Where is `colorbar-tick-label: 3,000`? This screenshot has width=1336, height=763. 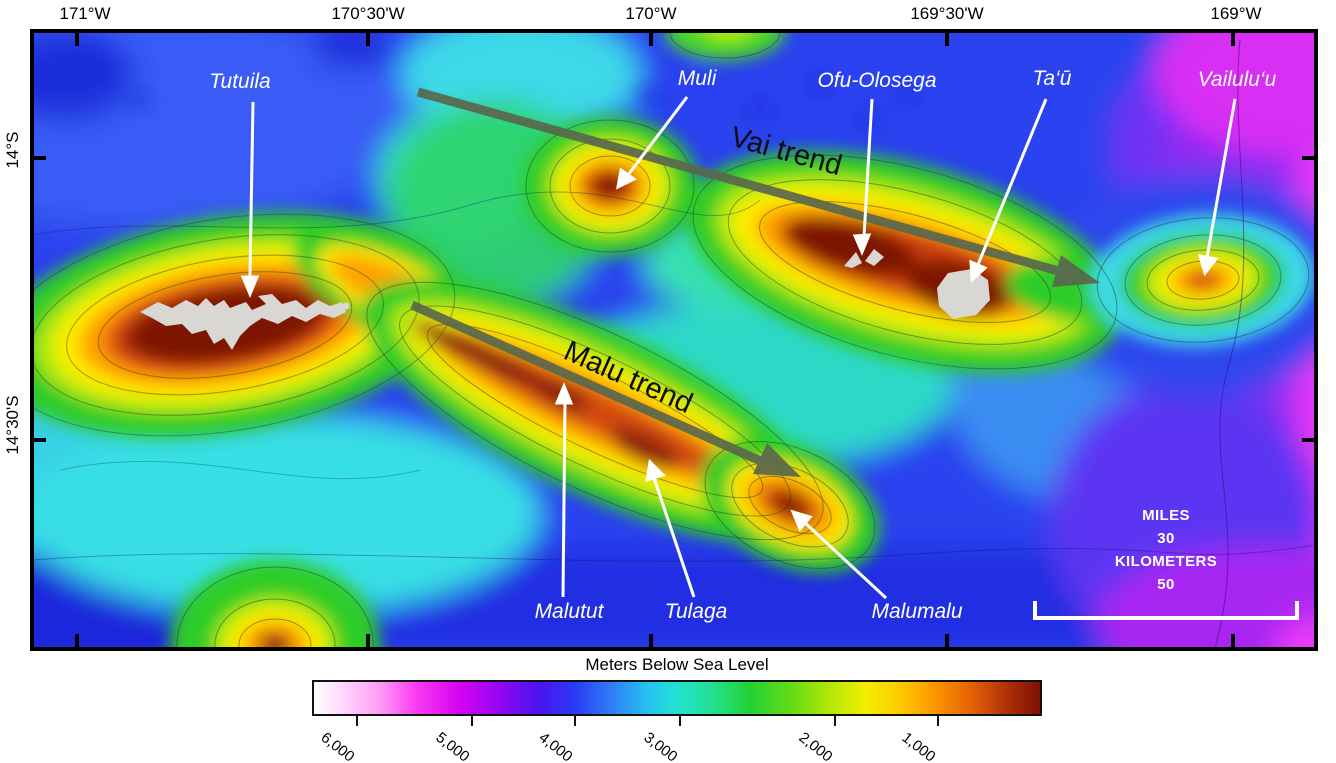 colorbar-tick-label: 3,000 is located at coordinates (660, 746).